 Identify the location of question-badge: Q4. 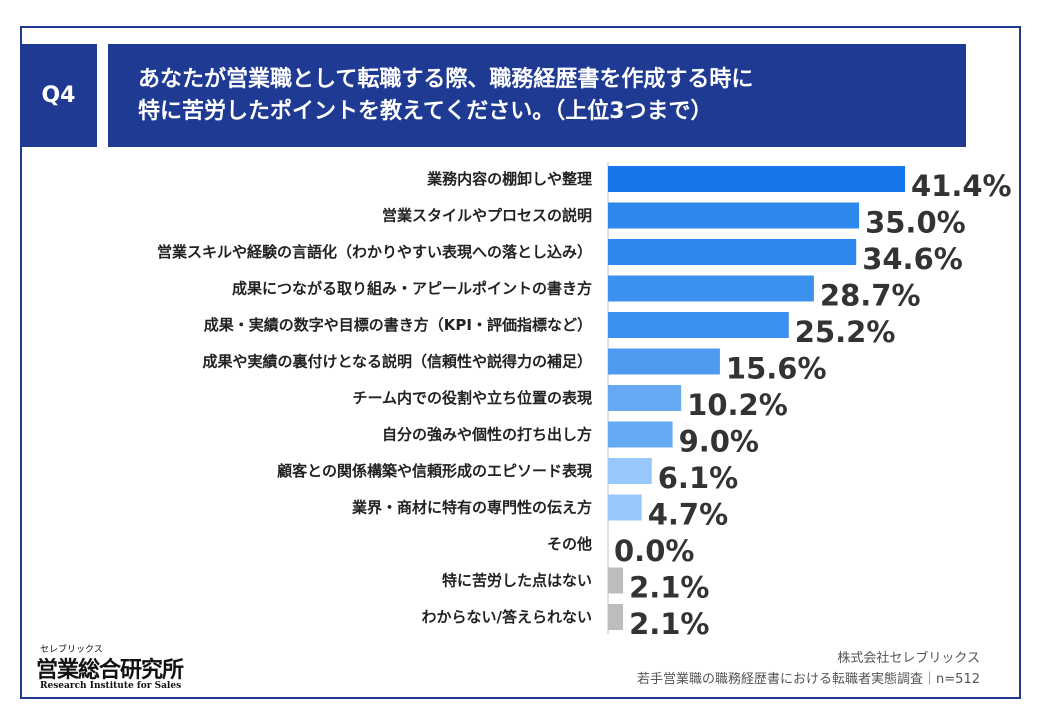
(58, 95).